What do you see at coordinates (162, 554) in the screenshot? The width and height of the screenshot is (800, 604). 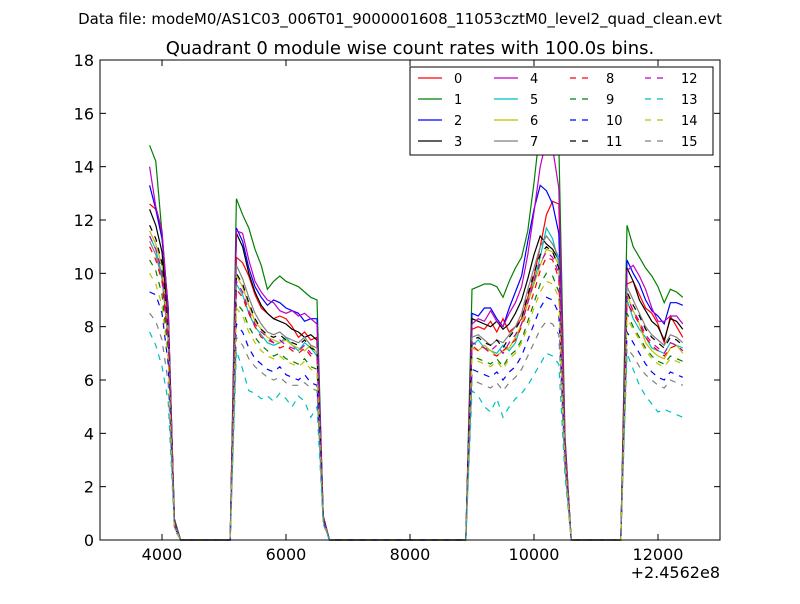 I see `x-tick-label: 4000` at bounding box center [162, 554].